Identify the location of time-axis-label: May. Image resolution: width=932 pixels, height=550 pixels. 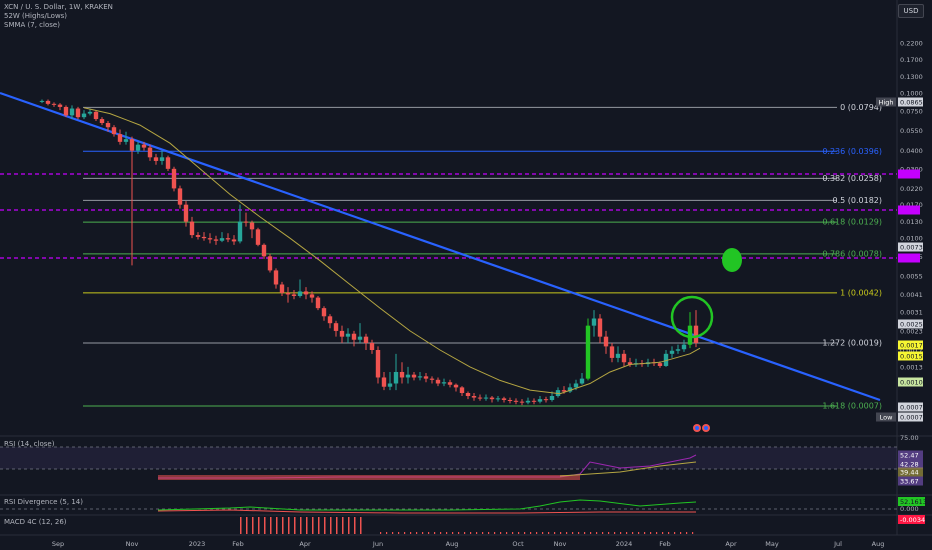
(772, 544).